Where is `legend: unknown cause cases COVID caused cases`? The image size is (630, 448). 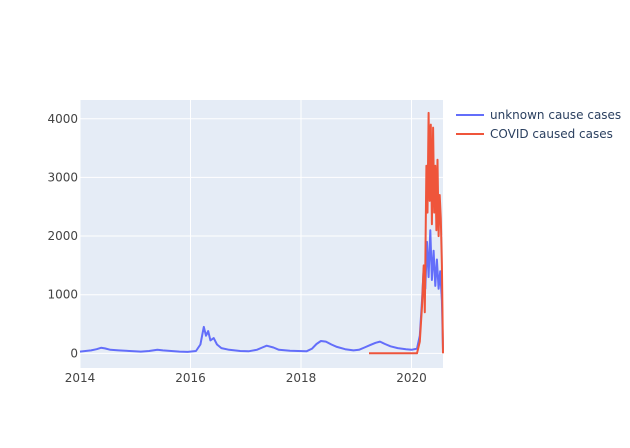 legend: unknown cause cases COVID caused cases is located at coordinates (538, 124).